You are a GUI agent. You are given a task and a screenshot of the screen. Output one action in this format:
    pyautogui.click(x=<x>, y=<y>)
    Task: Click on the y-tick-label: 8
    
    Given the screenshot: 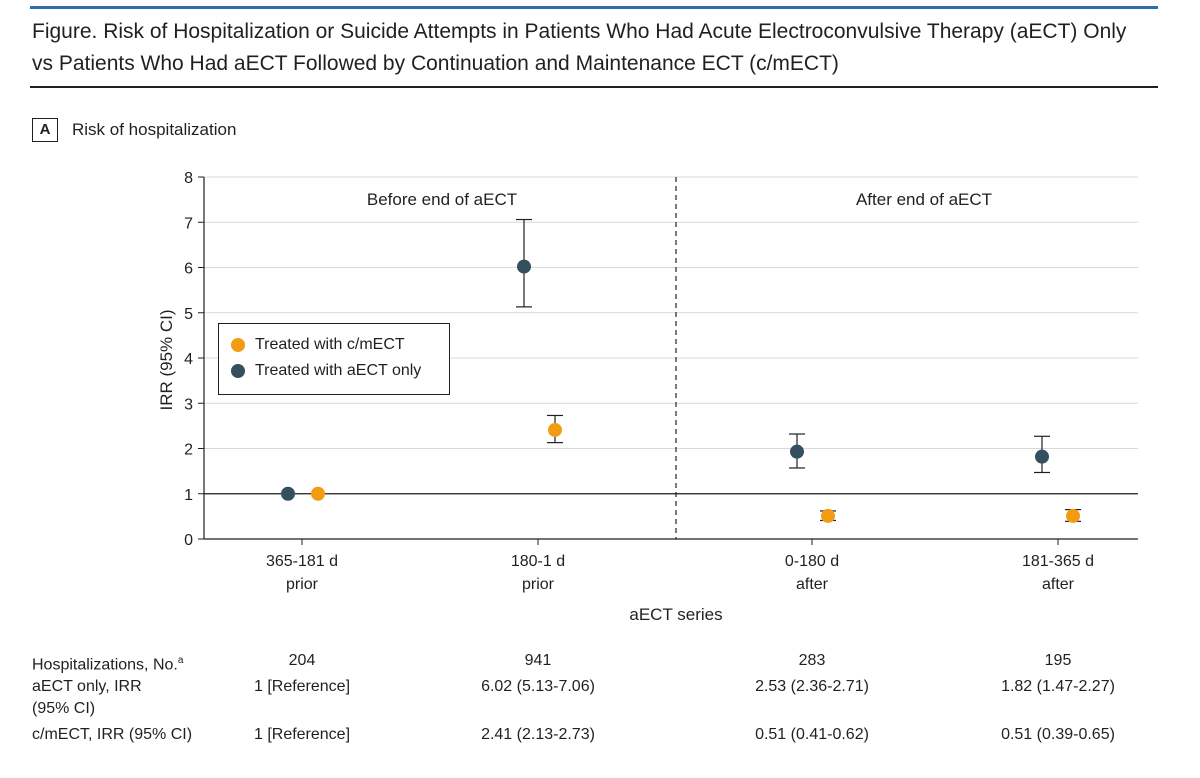 What is the action you would take?
    pyautogui.click(x=188, y=178)
    